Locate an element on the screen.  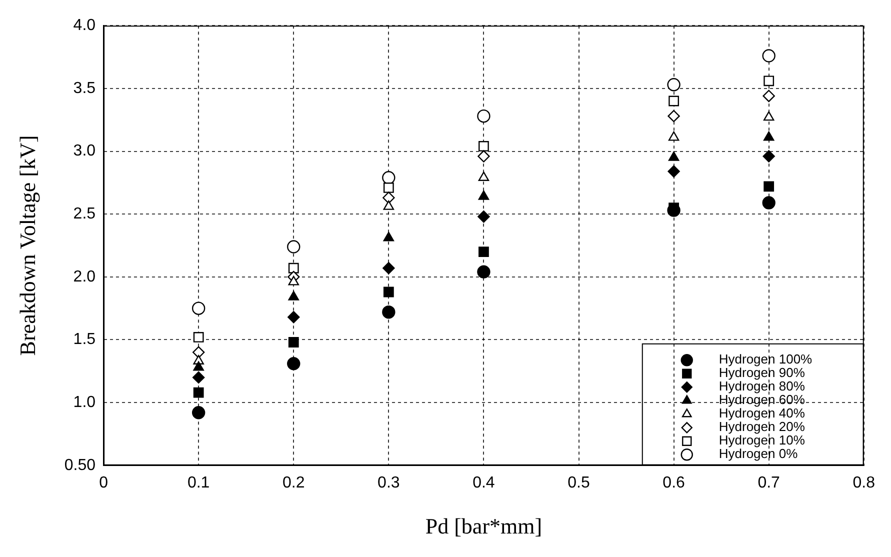
x-tick-label: 0.6 is located at coordinates (674, 483).